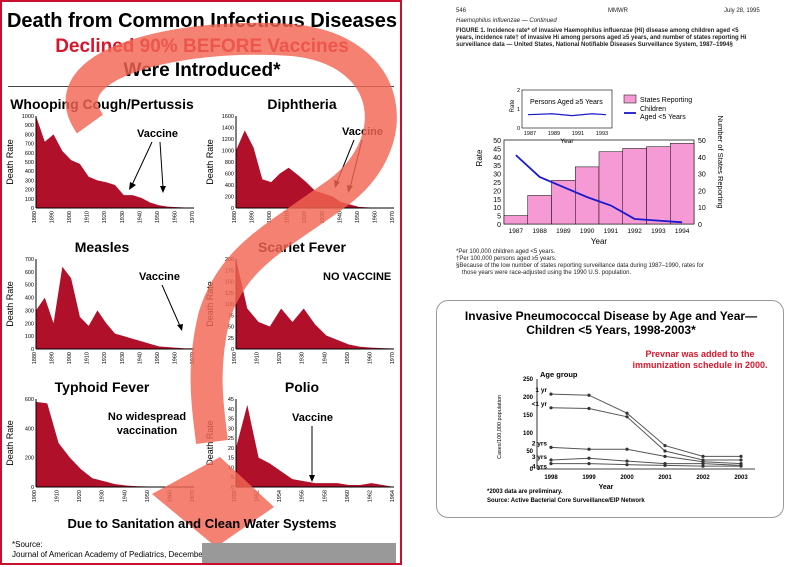  What do you see at coordinates (102, 104) in the screenshot?
I see `chart-title-pertussis: Whooping Cough/Pertussis` at bounding box center [102, 104].